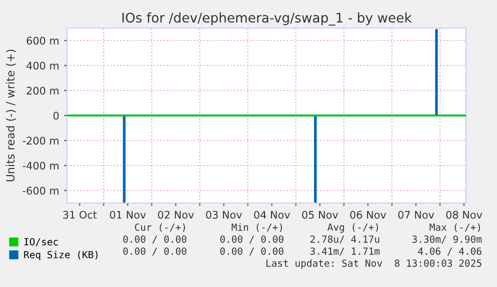 This screenshot has height=287, width=497. What do you see at coordinates (56, 116) in the screenshot?
I see `y-tick-label: 0` at bounding box center [56, 116].